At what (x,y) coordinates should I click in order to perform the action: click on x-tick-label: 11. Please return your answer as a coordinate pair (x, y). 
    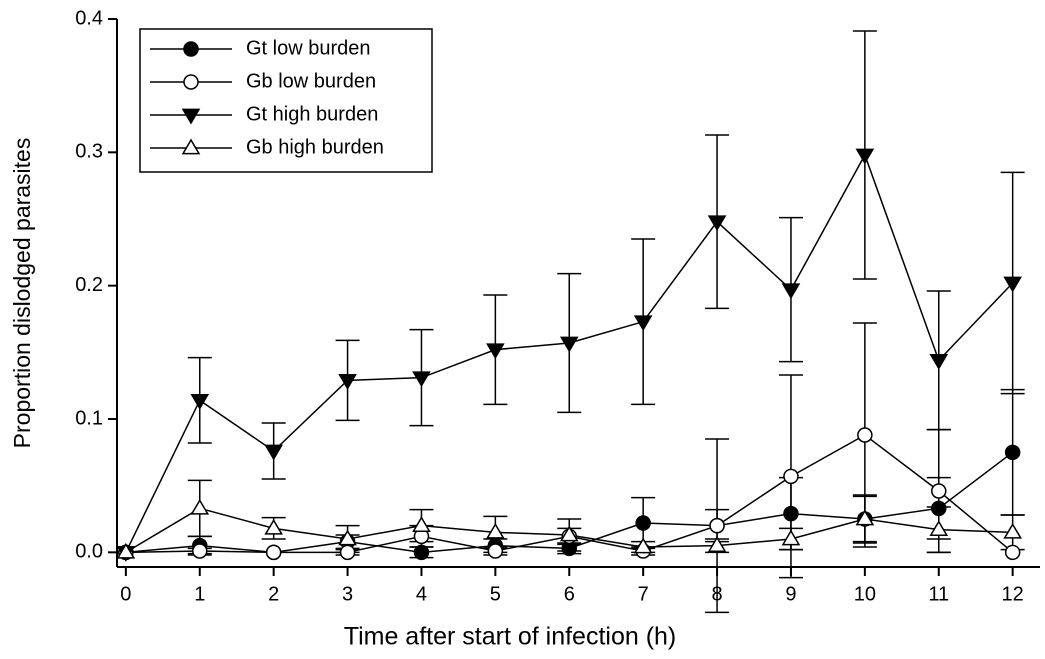
    Looking at the image, I should click on (938, 594).